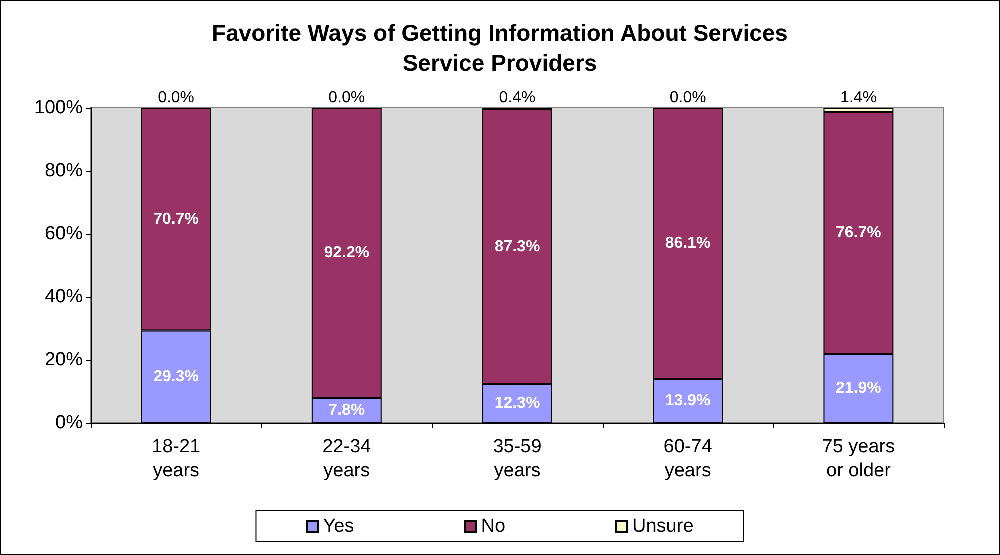 The height and width of the screenshot is (555, 1000). Describe the element at coordinates (859, 233) in the screenshot. I see `data-label: 76.7%` at that location.